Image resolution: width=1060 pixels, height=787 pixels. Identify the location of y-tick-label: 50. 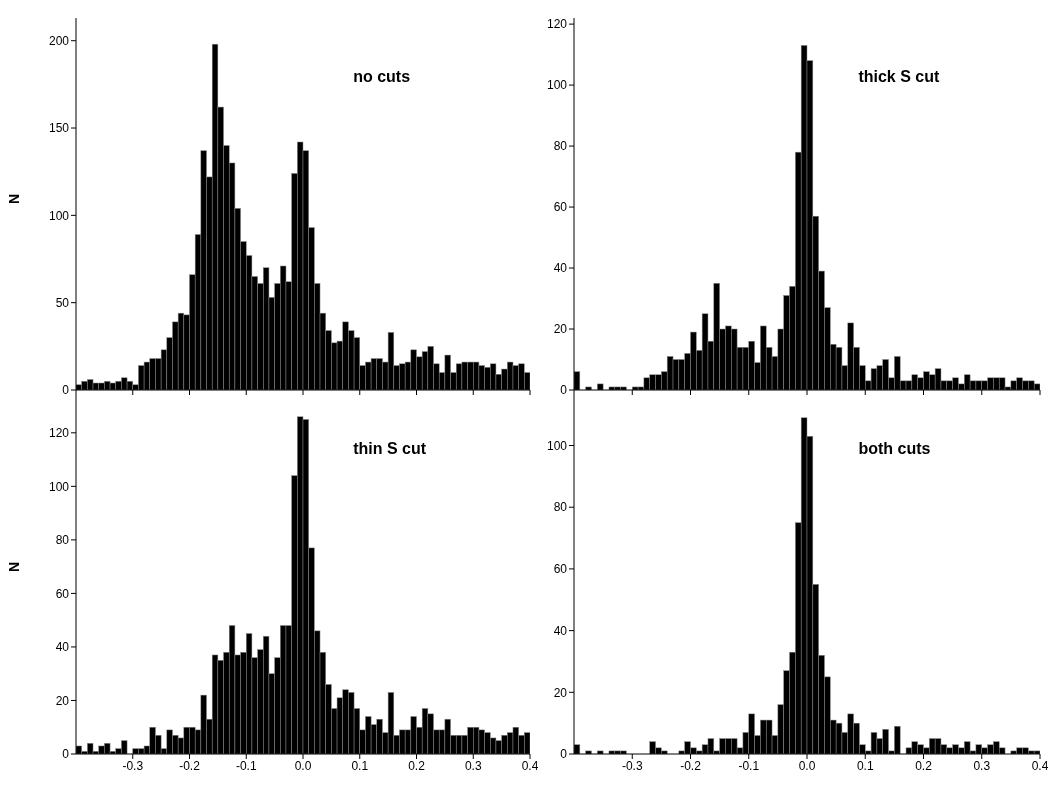
(62, 302).